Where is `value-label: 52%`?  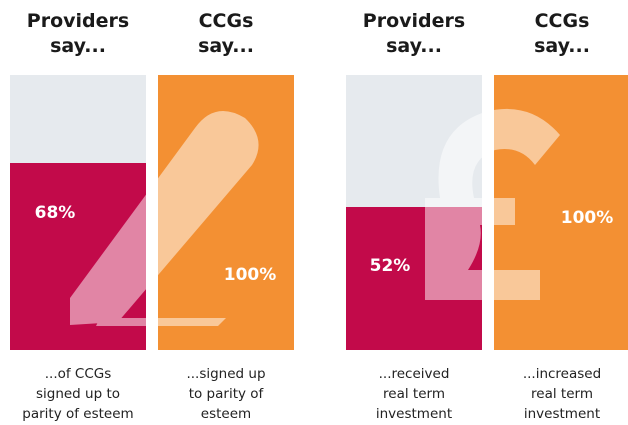 value-label: 52% is located at coordinates (390, 266).